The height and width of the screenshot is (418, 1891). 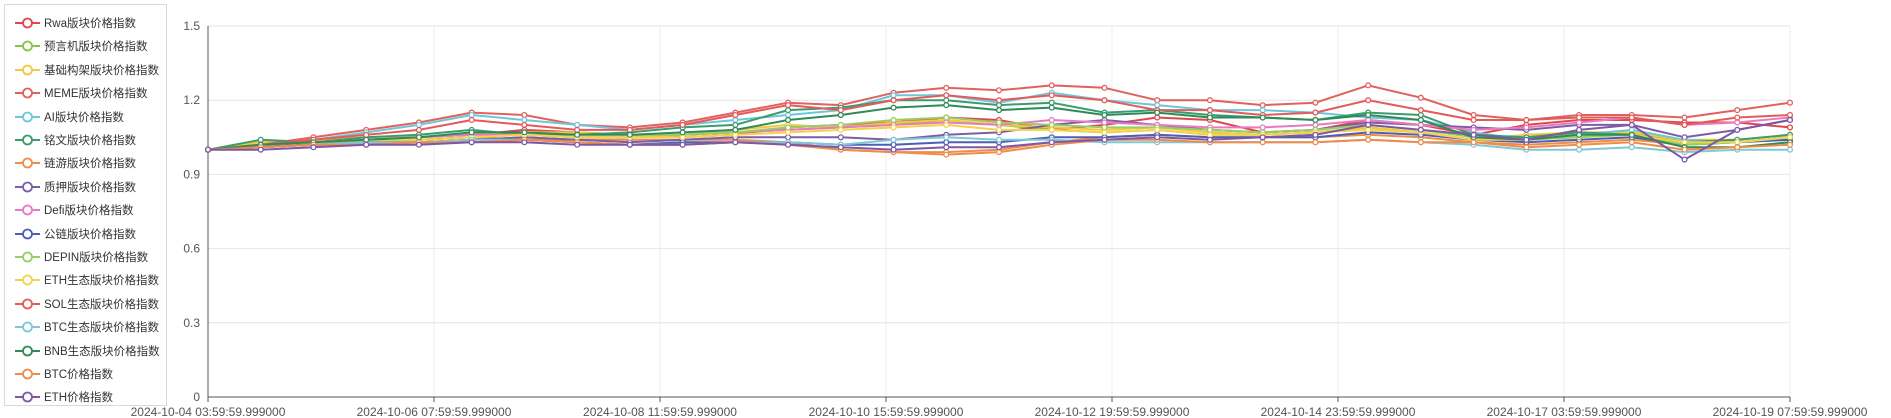 What do you see at coordinates (64, 374) in the screenshot?
I see `legend-item: BTC价格指数` at bounding box center [64, 374].